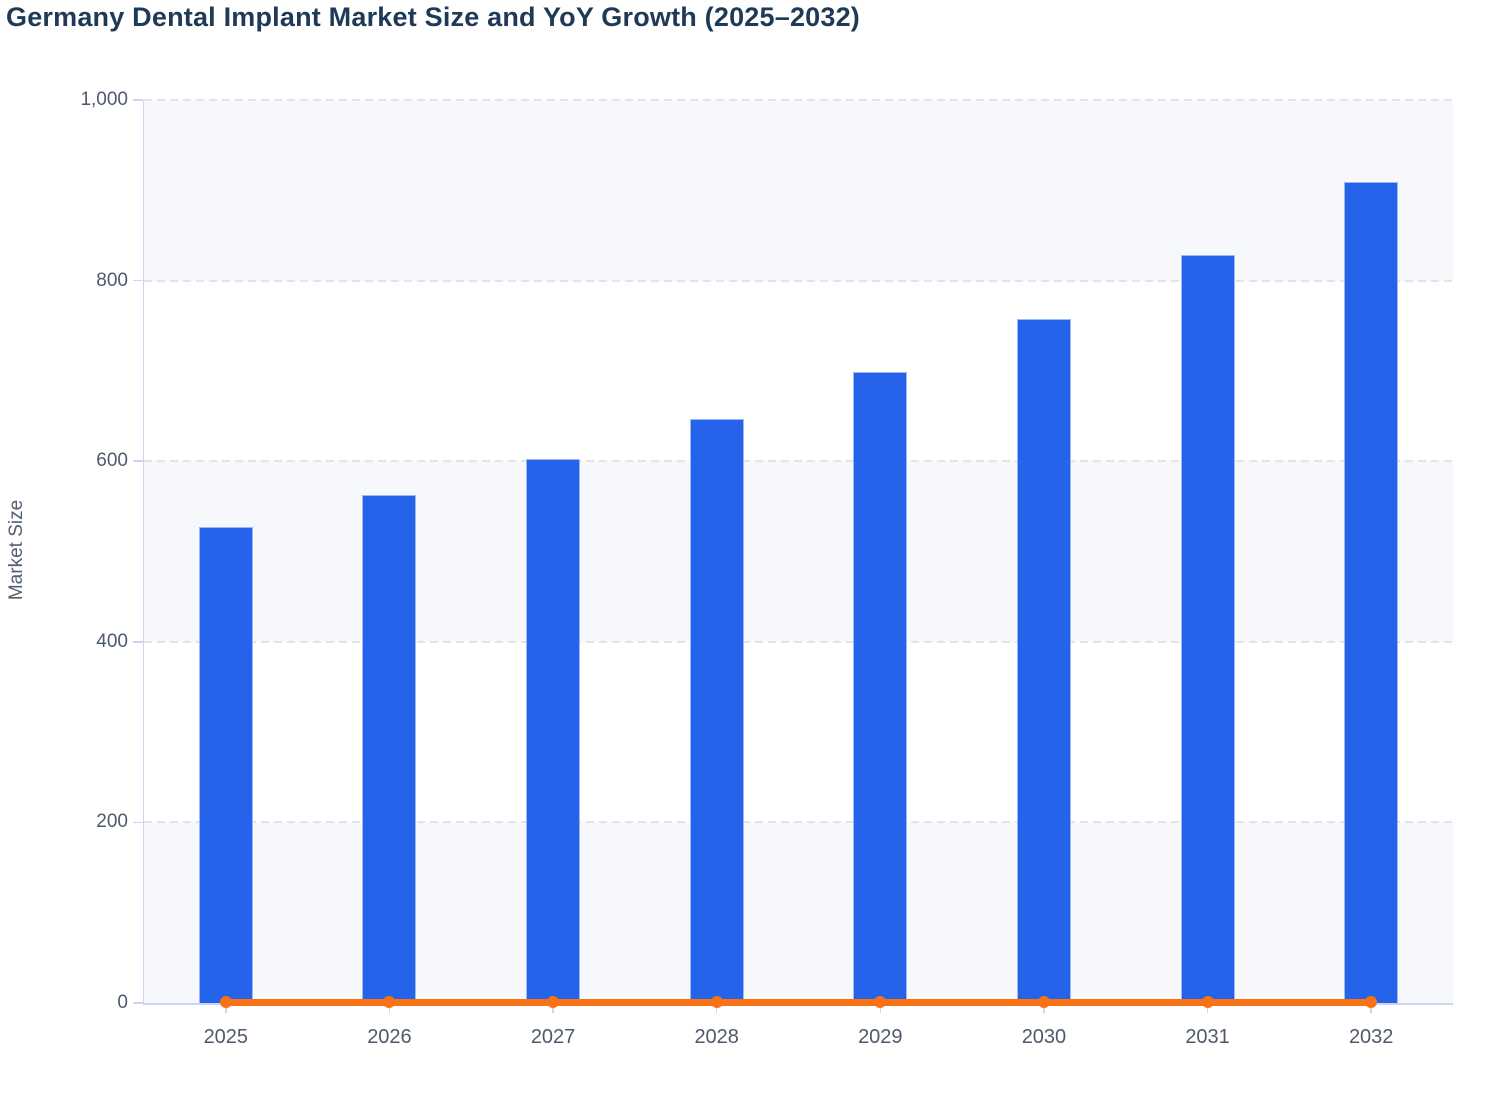 This screenshot has height=1120, width=1508. What do you see at coordinates (1371, 1002) in the screenshot?
I see `yoy-growth-marker-2032` at bounding box center [1371, 1002].